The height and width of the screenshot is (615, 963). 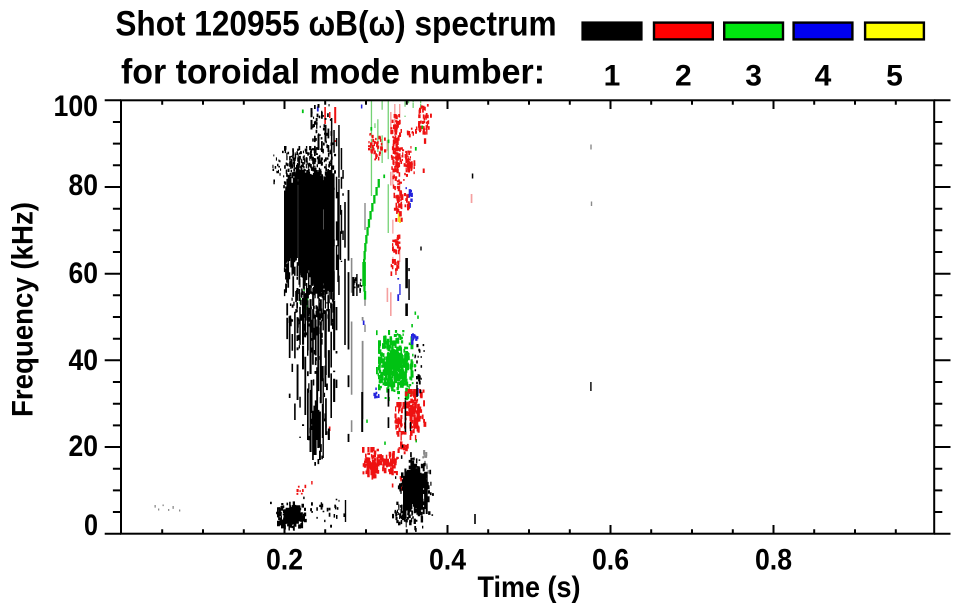 I want to click on svg-text: Shot 120955 ωB(ω) spectrum, so click(x=335, y=24).